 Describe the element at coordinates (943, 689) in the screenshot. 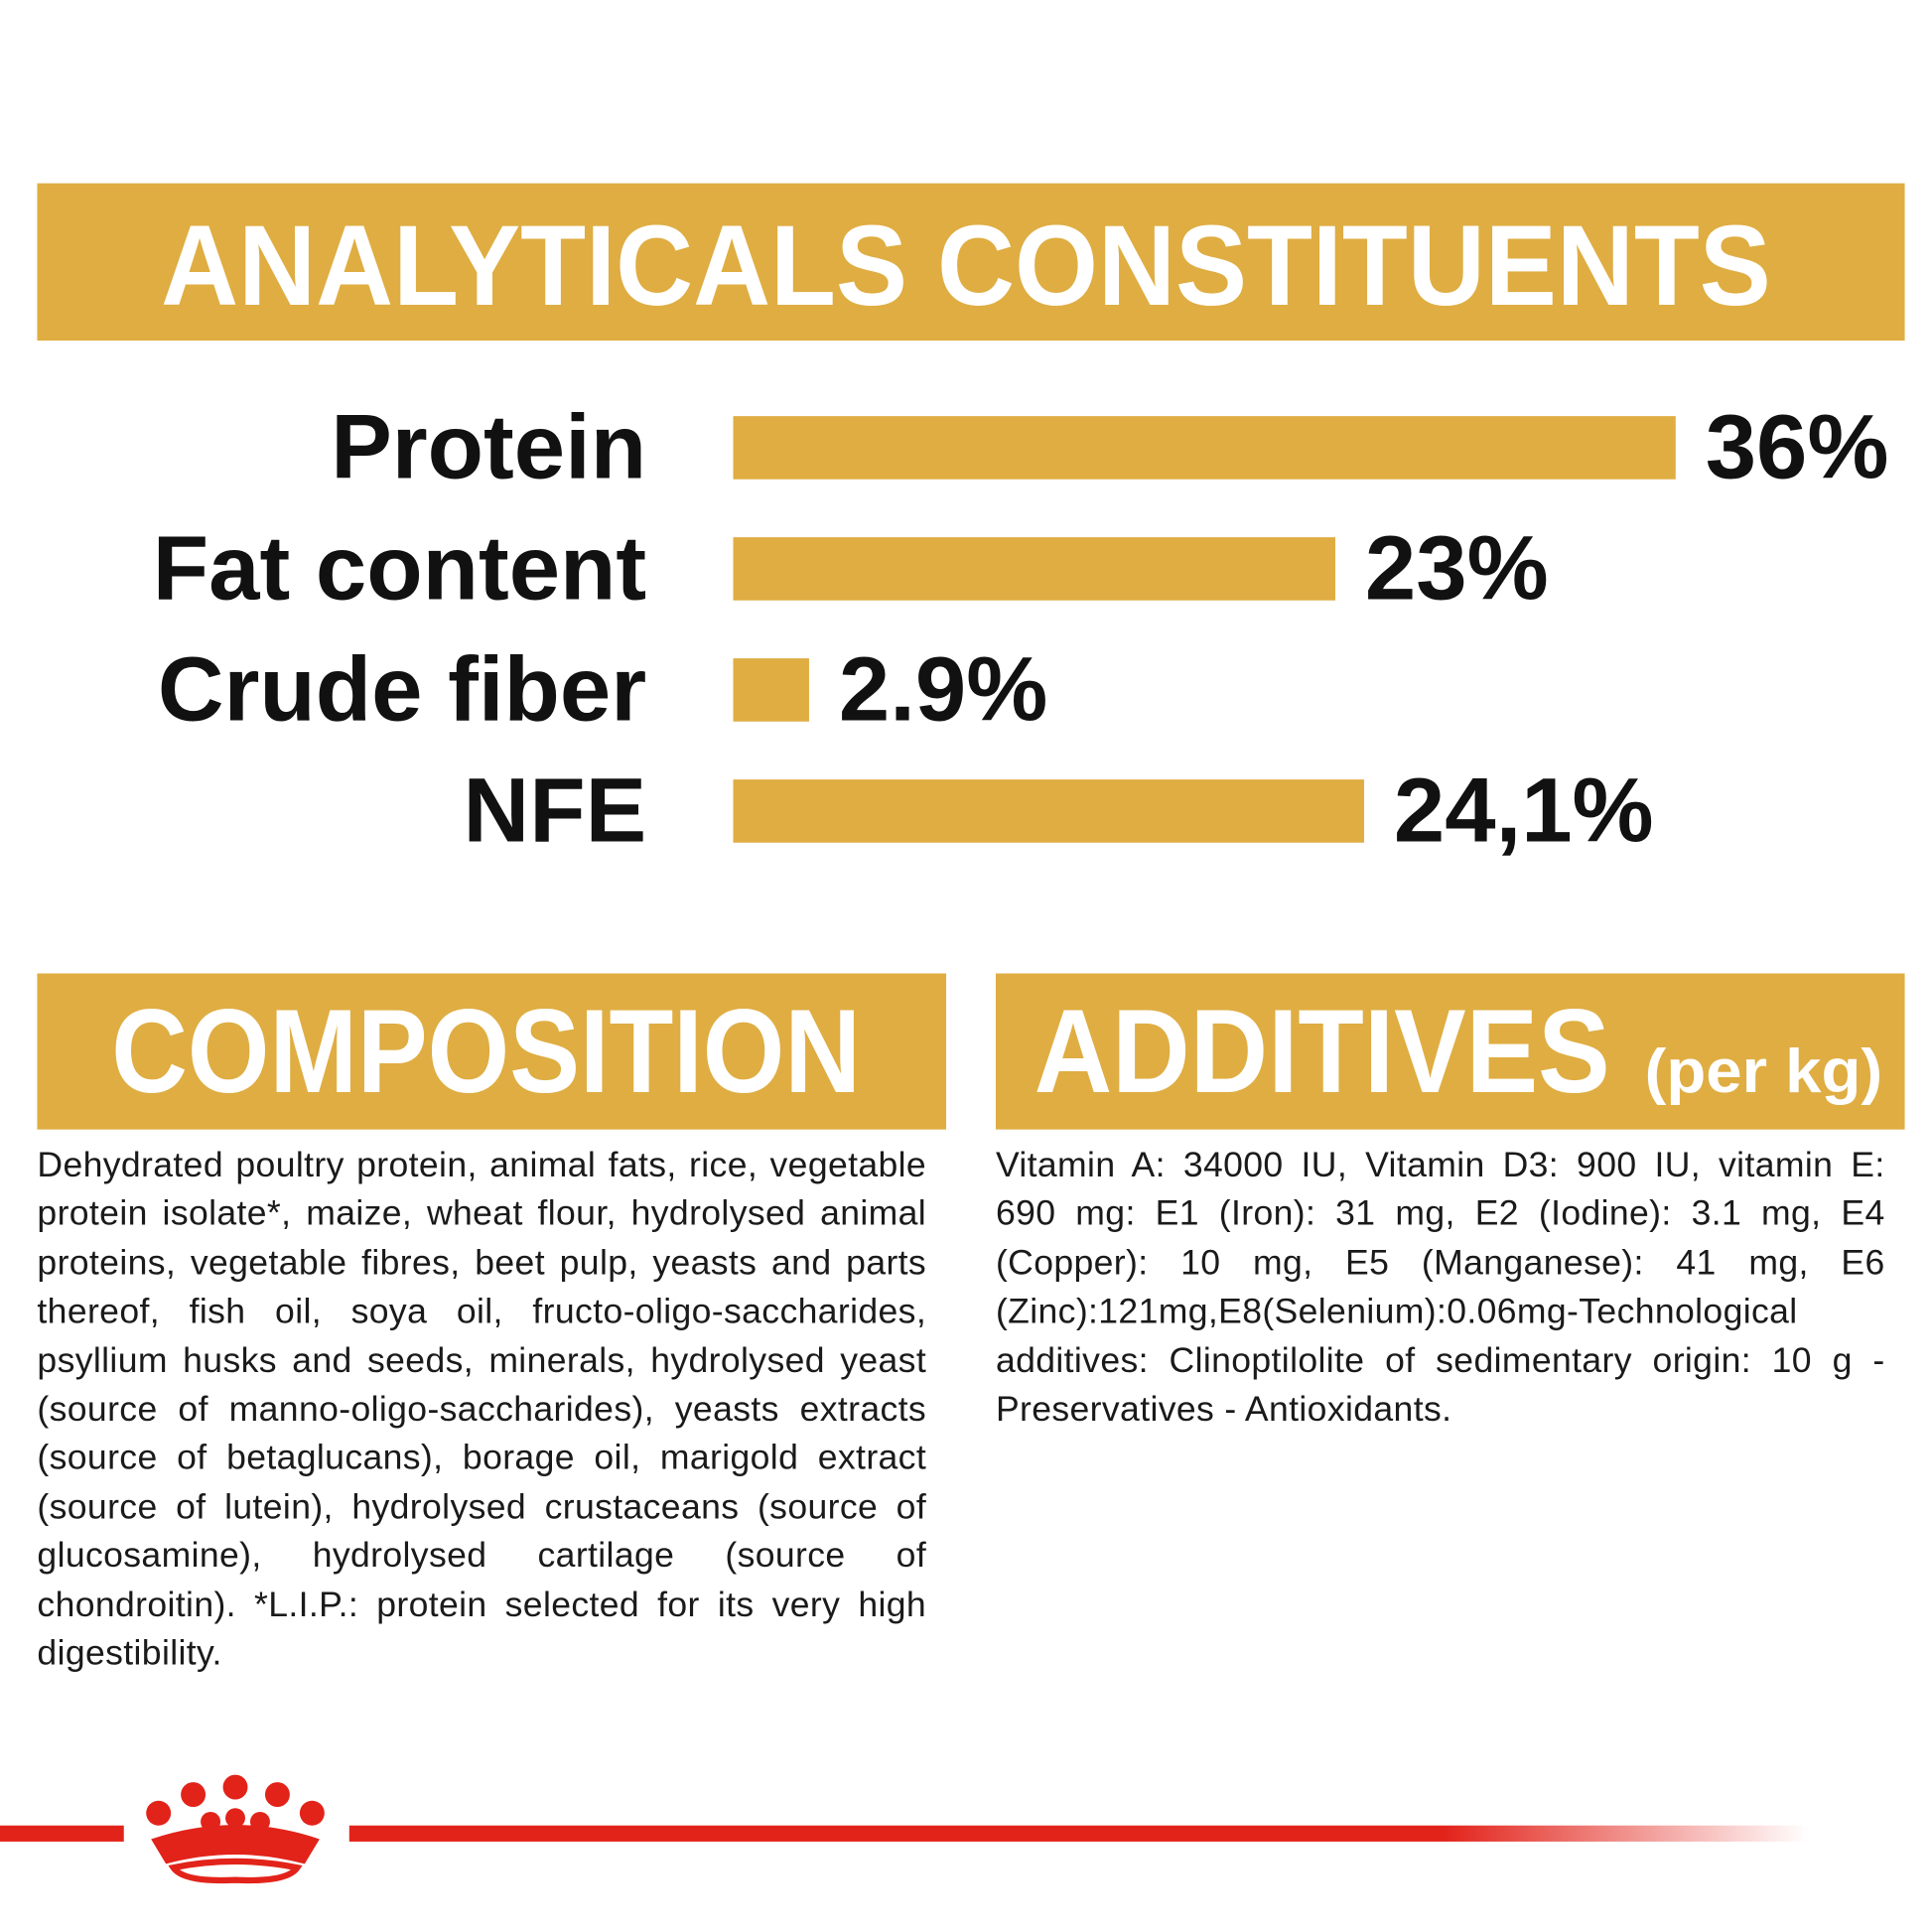

I see `bar-value-label: 2.9%` at that location.